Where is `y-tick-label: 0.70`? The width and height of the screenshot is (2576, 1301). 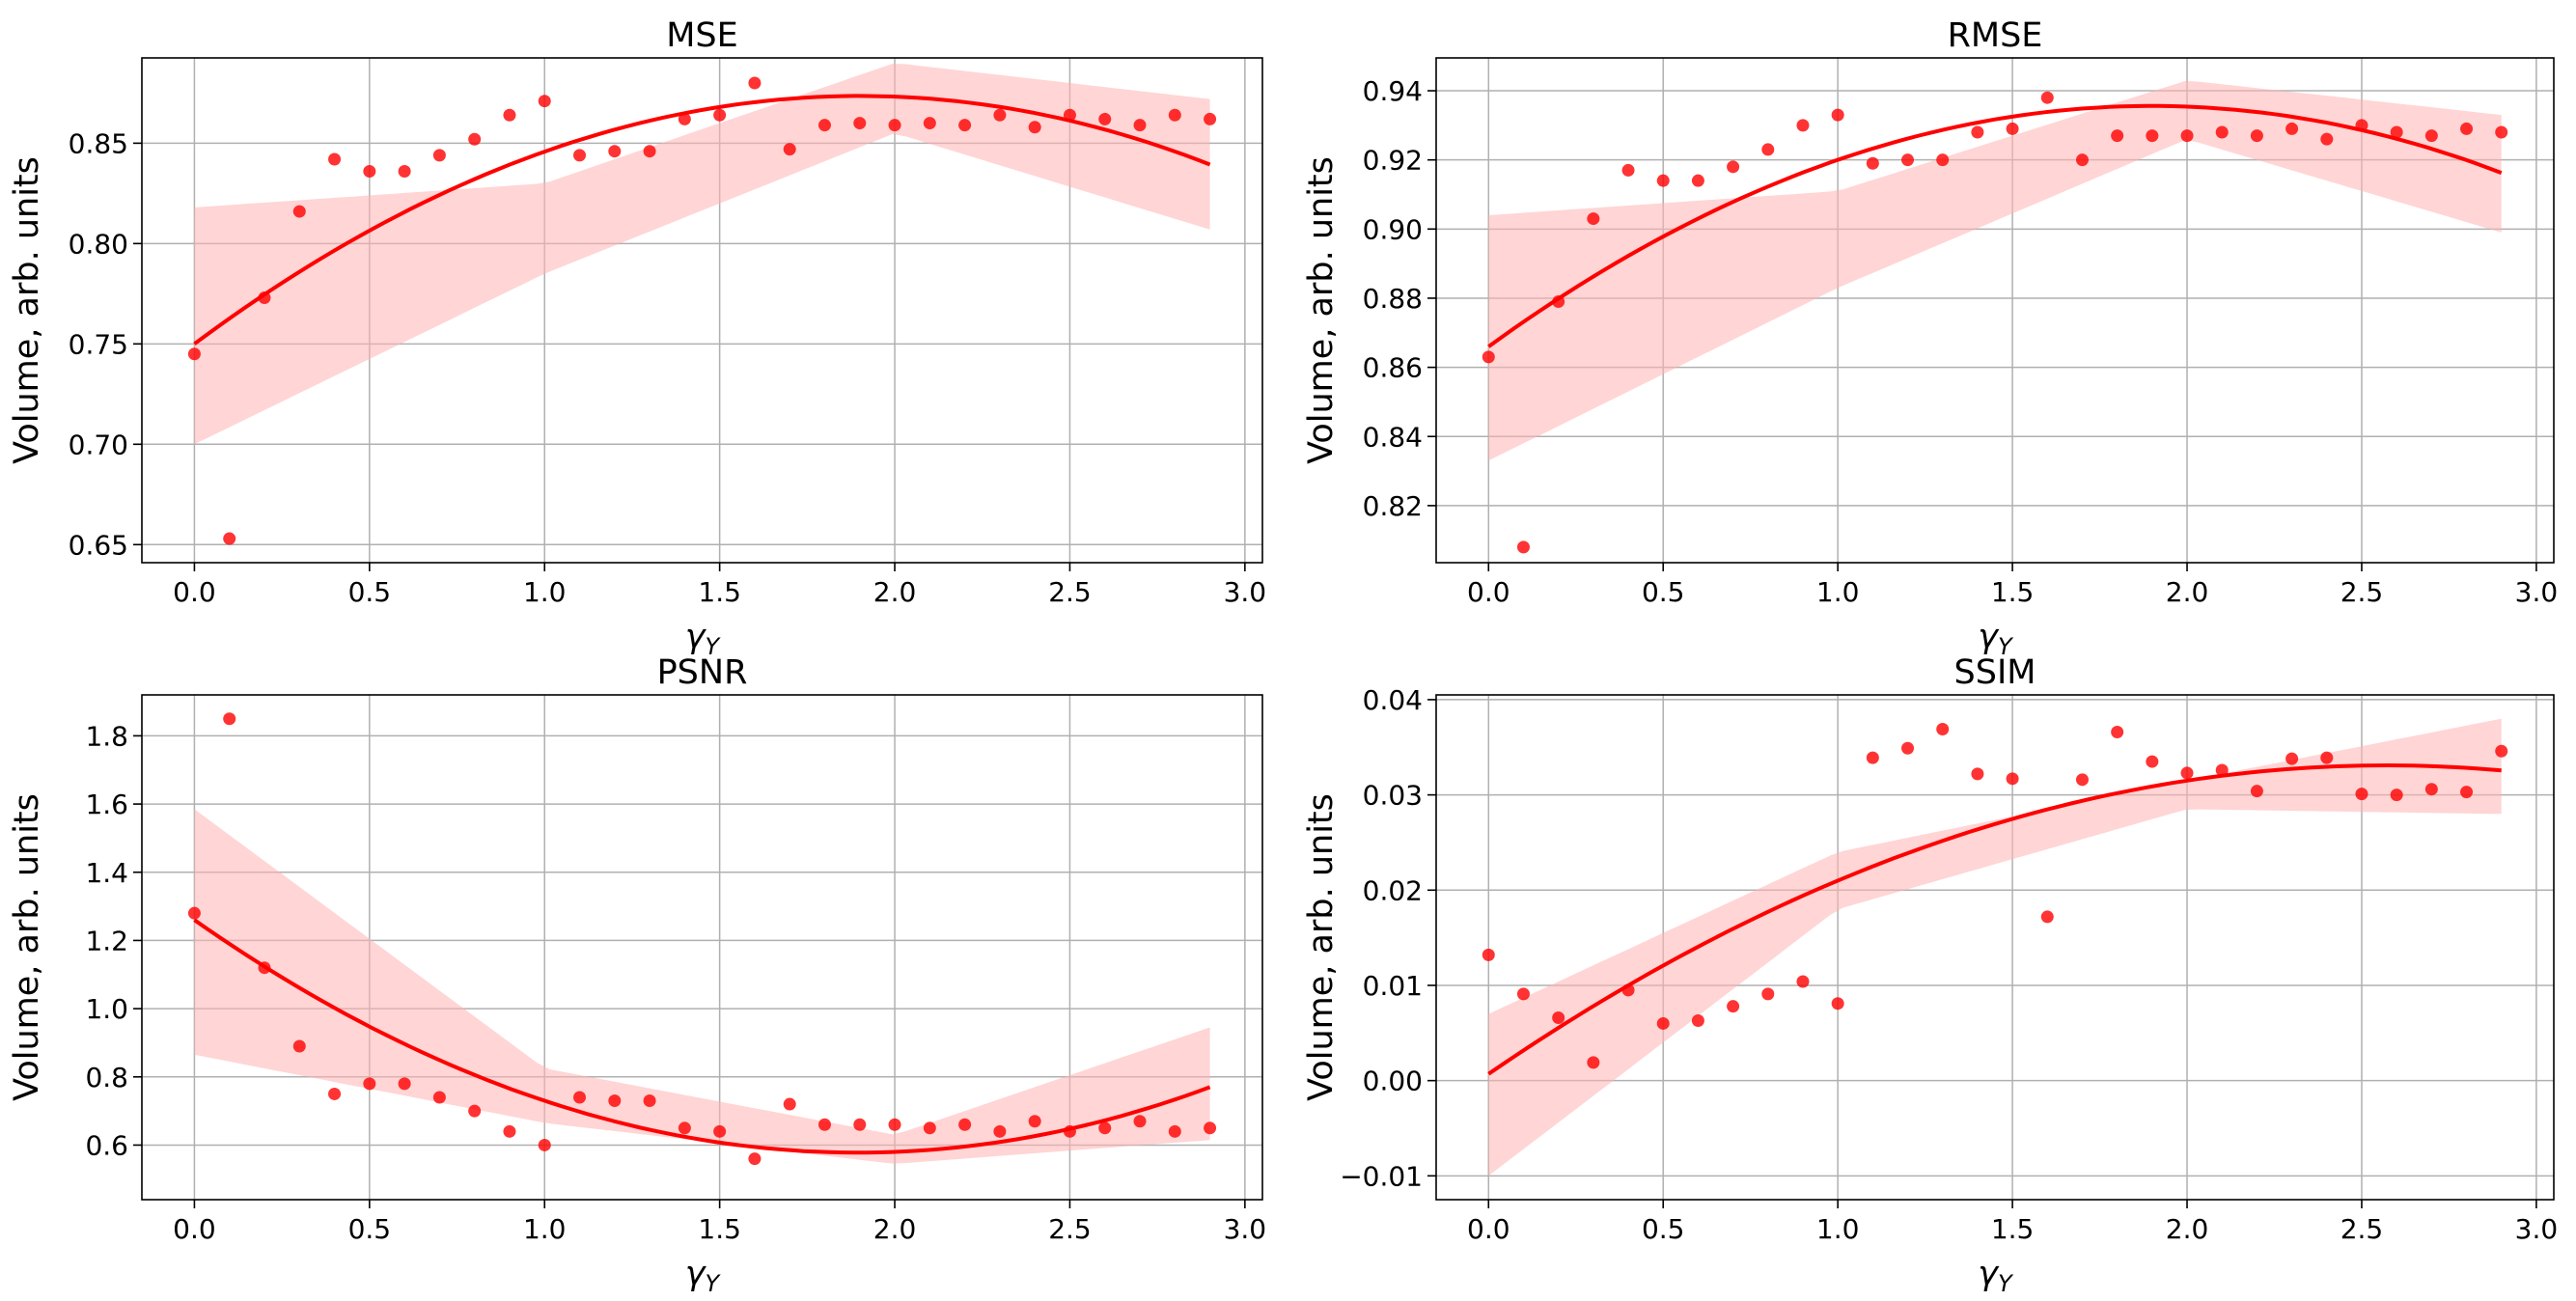
y-tick-label: 0.70 is located at coordinates (98, 444).